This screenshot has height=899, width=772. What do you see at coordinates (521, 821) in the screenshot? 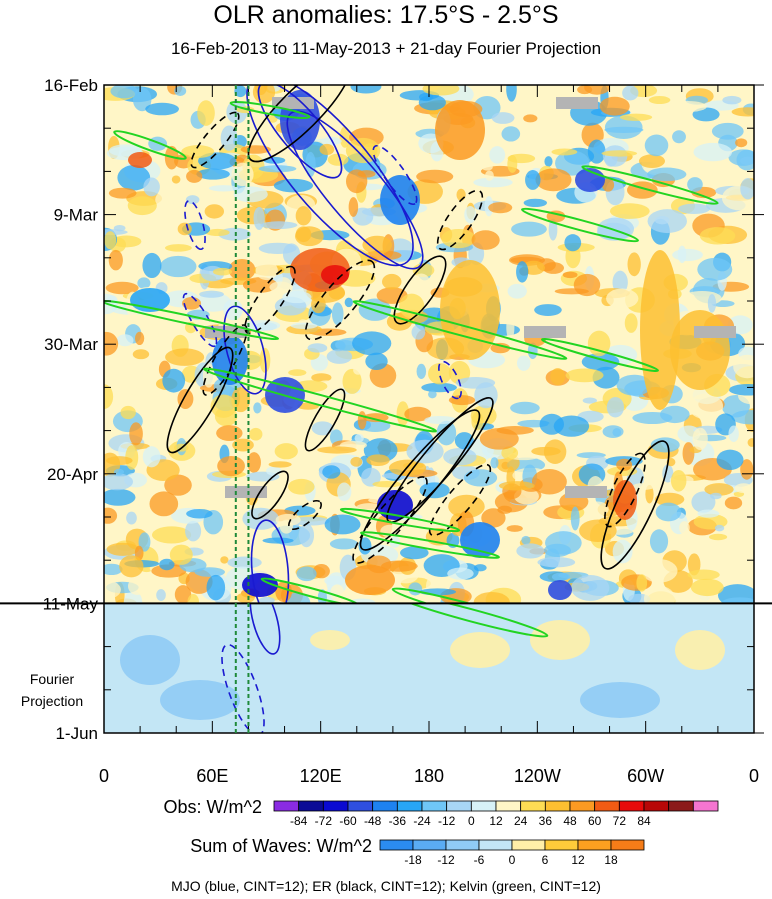
I see `obs-colorbar-level: 24` at bounding box center [521, 821].